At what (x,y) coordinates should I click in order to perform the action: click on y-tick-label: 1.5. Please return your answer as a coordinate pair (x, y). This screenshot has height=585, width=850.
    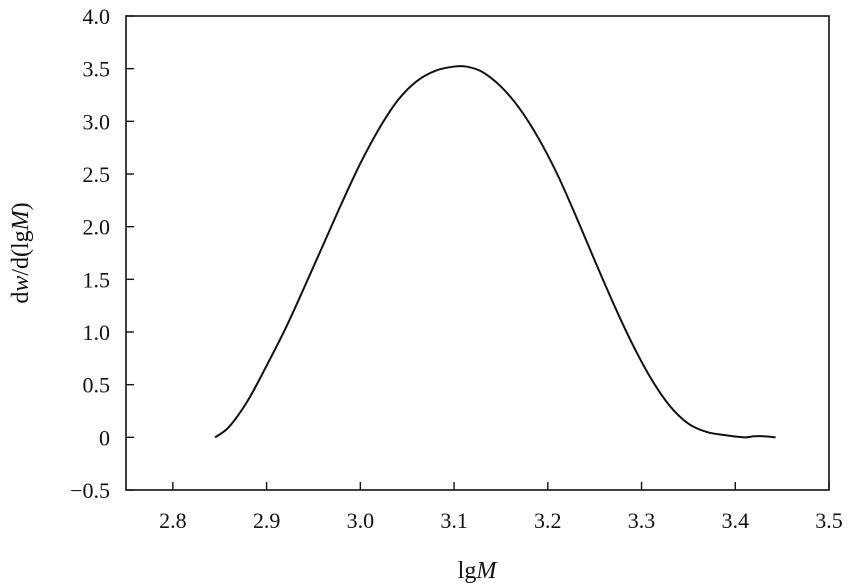
    Looking at the image, I should click on (97, 279).